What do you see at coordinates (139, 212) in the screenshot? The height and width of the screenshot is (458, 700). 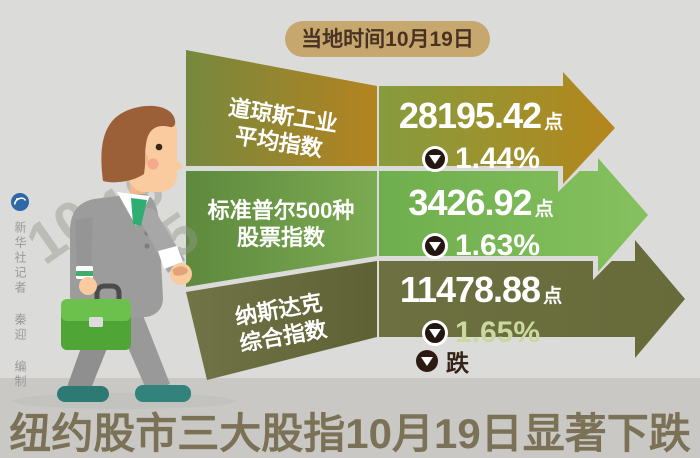 I see `tie` at bounding box center [139, 212].